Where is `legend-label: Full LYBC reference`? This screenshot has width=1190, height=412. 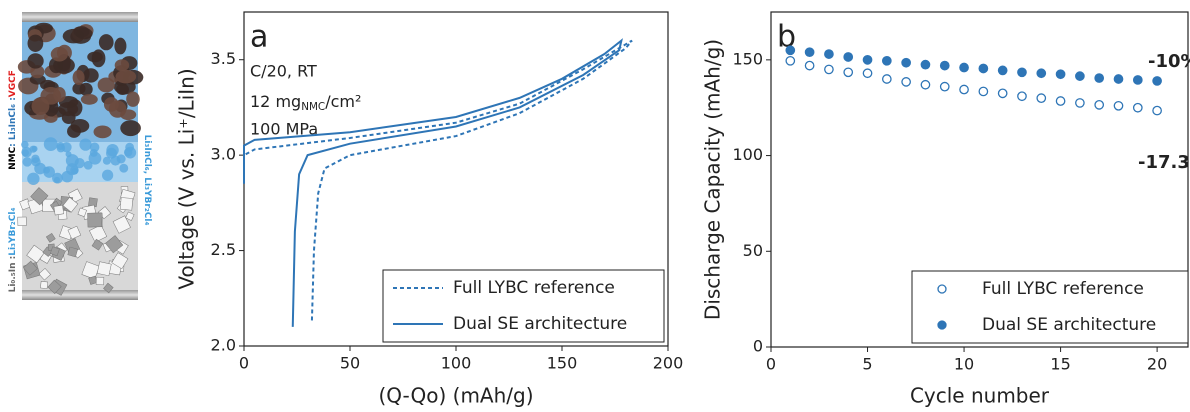
legend-label: Full LYBC reference is located at coordinates (1063, 289).